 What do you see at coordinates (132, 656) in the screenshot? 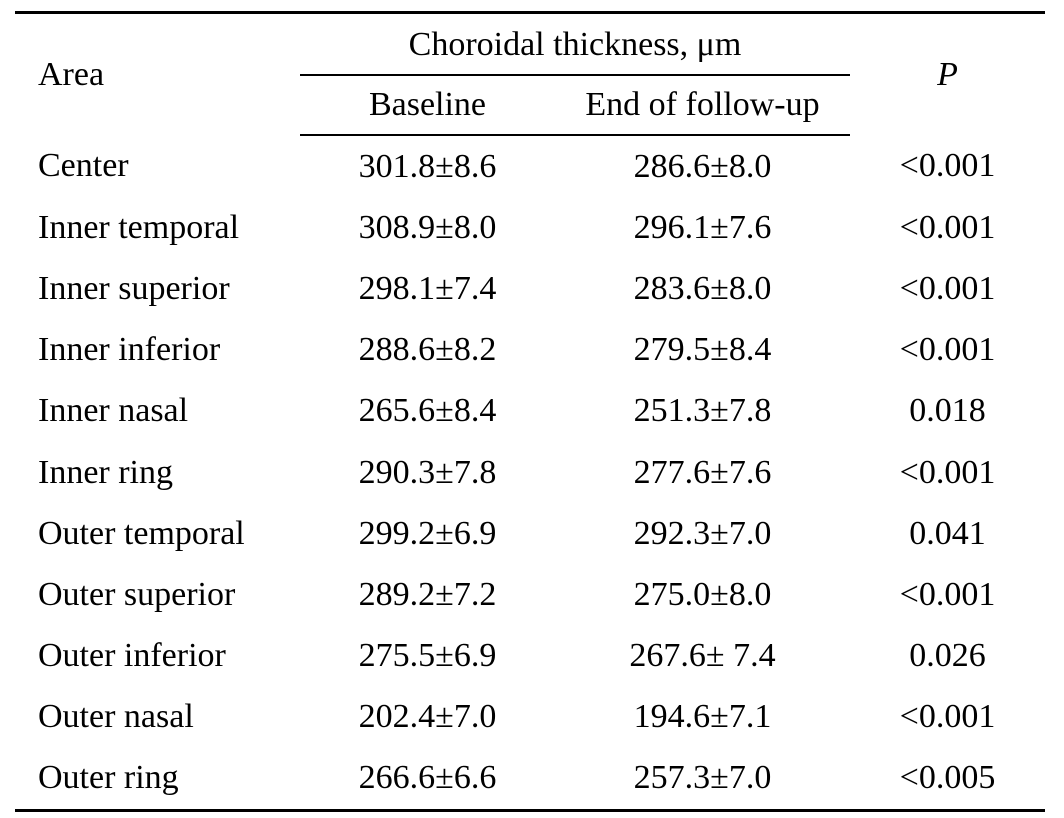
I see `area-cell: Outer inferior` at bounding box center [132, 656].